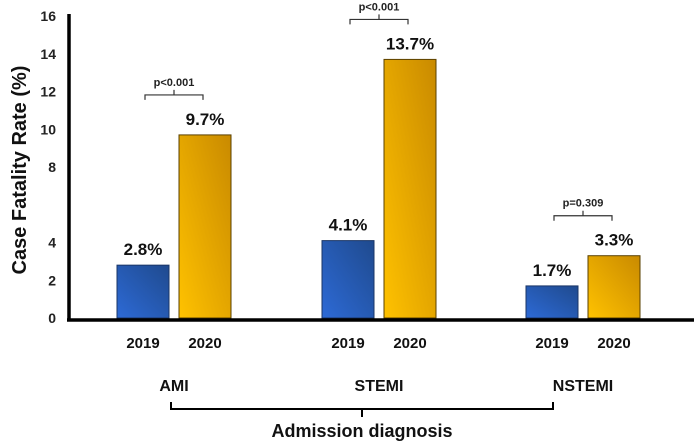 The width and height of the screenshot is (700, 446). What do you see at coordinates (205, 119) in the screenshot?
I see `data-label: 9.7%` at bounding box center [205, 119].